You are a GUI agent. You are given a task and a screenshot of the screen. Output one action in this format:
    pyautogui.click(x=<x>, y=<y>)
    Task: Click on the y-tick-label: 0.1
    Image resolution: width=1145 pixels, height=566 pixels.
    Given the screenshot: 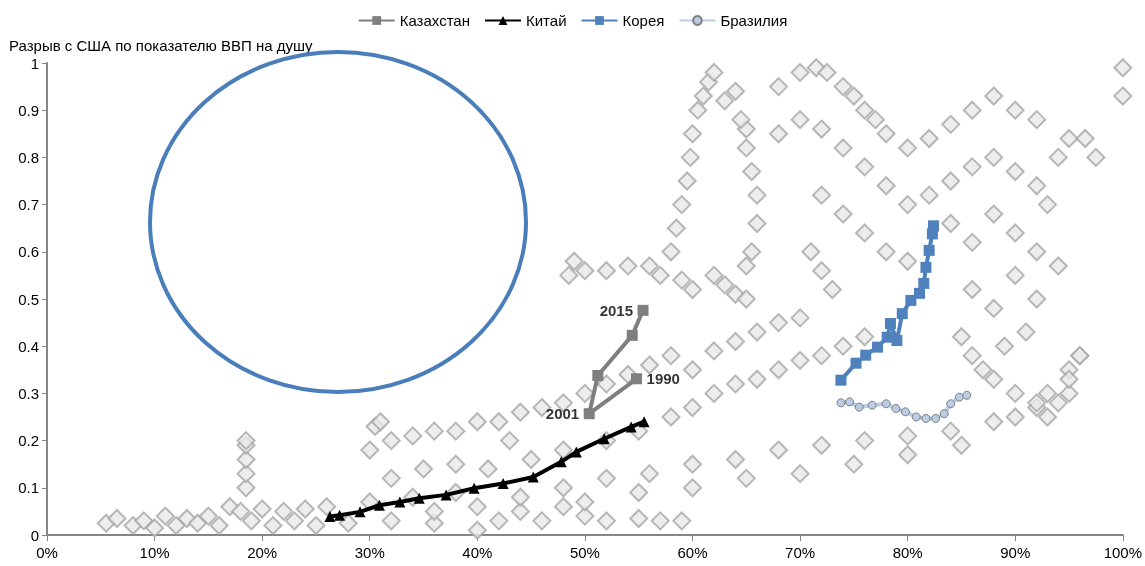 What is the action you would take?
    pyautogui.click(x=28, y=488)
    